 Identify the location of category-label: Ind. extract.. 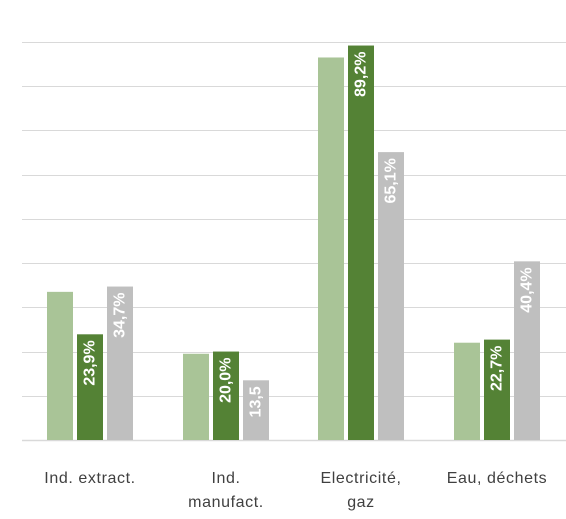
(89, 478).